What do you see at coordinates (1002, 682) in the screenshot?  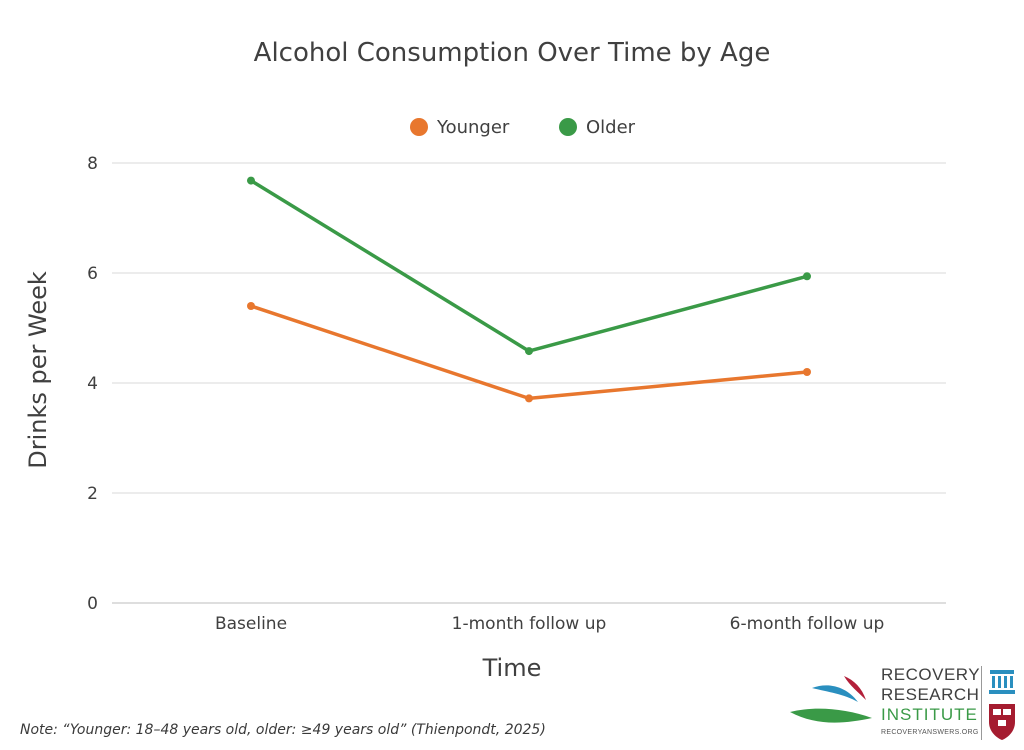 I see `building-icon` at bounding box center [1002, 682].